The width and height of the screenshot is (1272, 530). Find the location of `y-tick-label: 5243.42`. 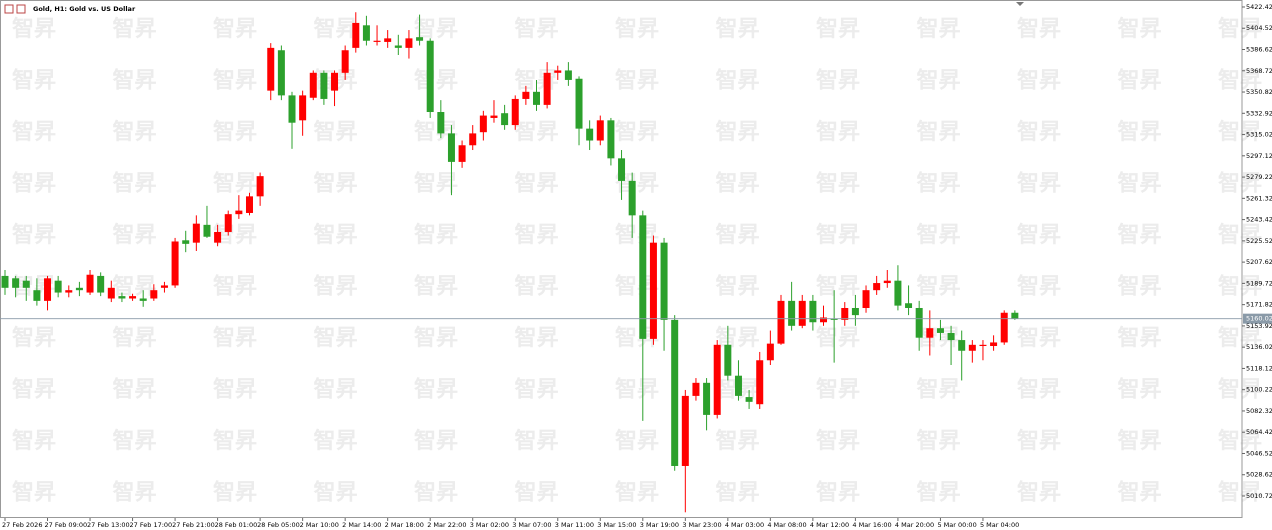

y-tick-label: 5243.42 is located at coordinates (1259, 220).